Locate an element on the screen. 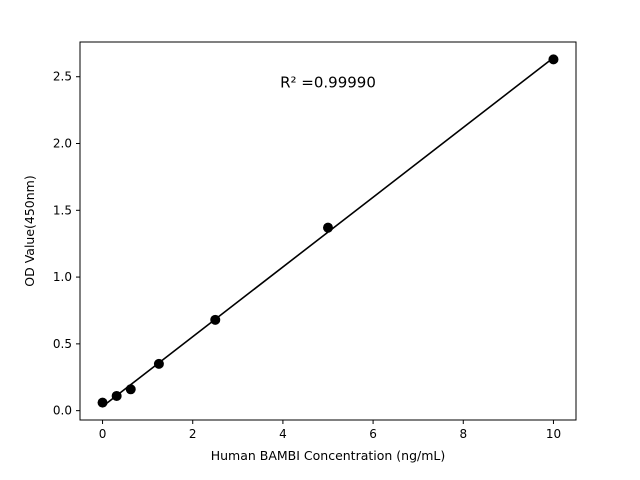  y-tick-label: 1.5 is located at coordinates (62, 210).